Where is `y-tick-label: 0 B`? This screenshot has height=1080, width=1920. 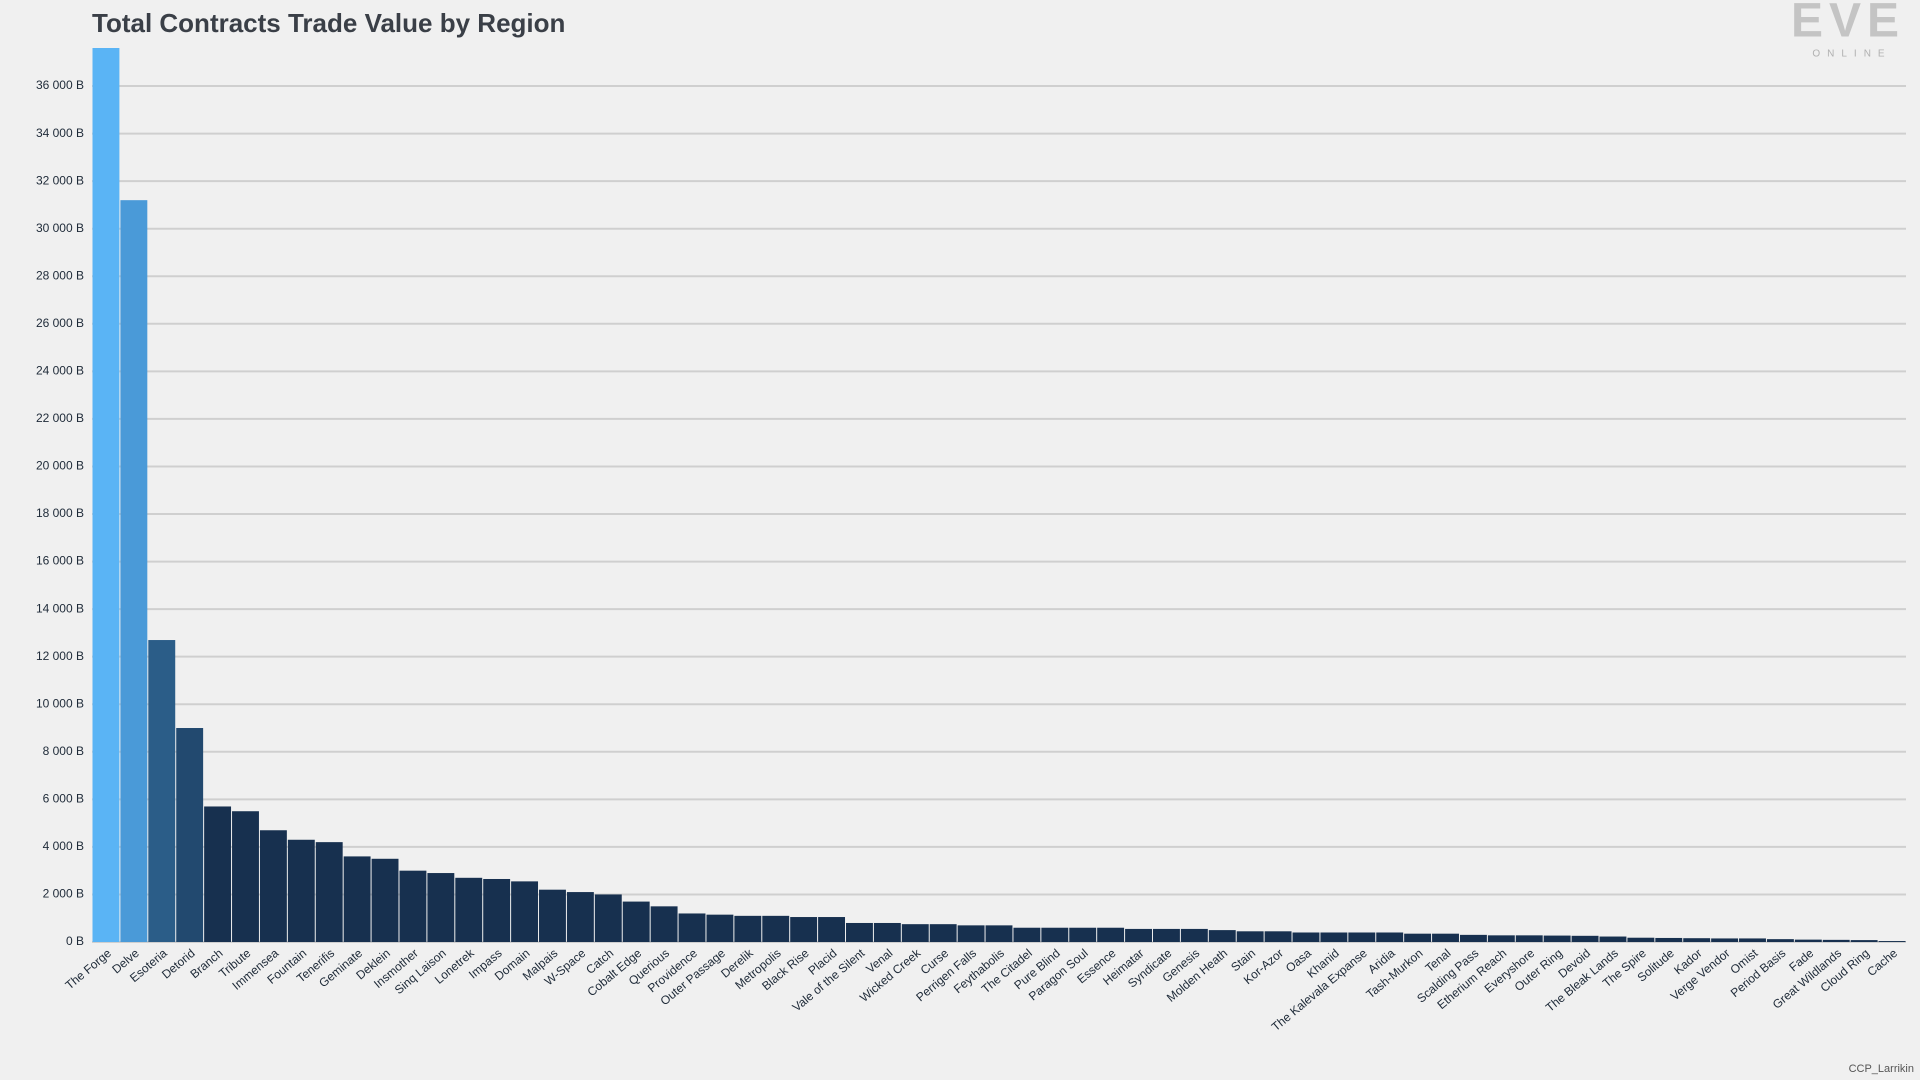 y-tick-label: 0 B is located at coordinates (75, 941).